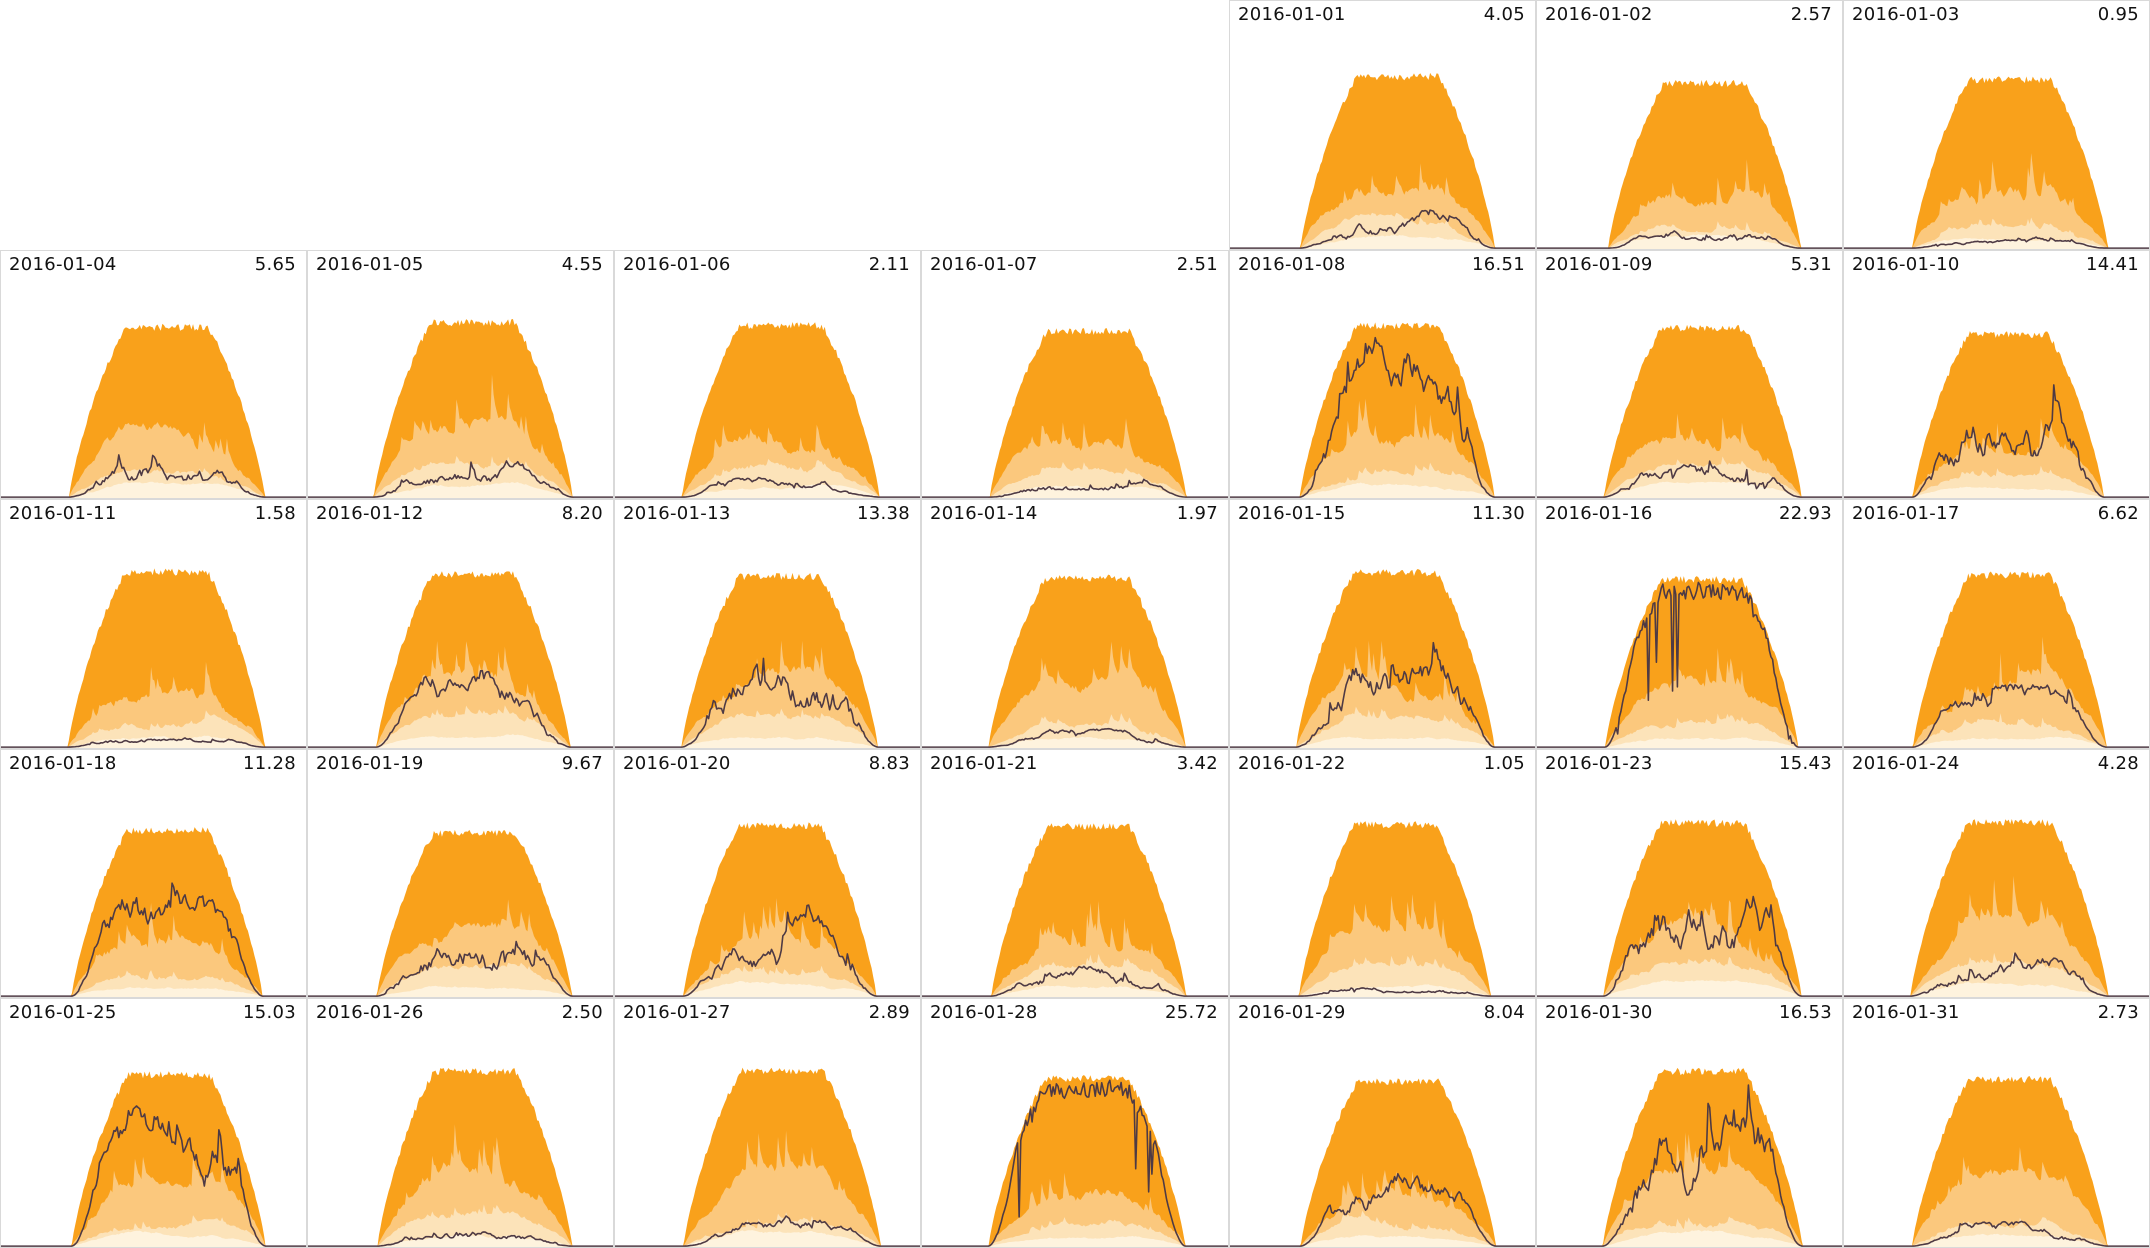  I want to click on day-cell-2016-01-02: 2016-01-02 2.57, so click(1689, 125).